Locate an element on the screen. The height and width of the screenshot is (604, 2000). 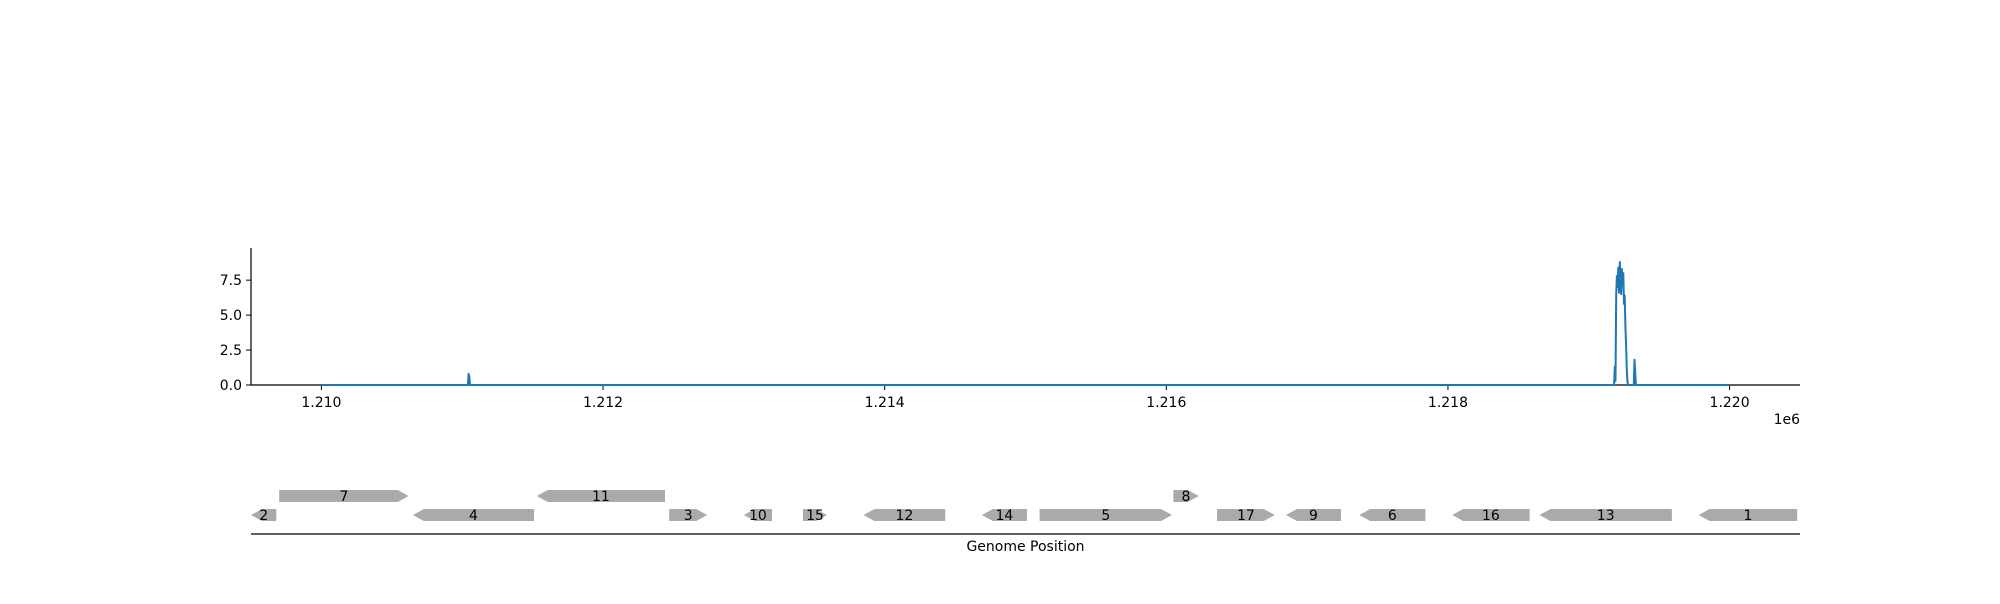
x-tick-label: 1.218 is located at coordinates (1448, 403).